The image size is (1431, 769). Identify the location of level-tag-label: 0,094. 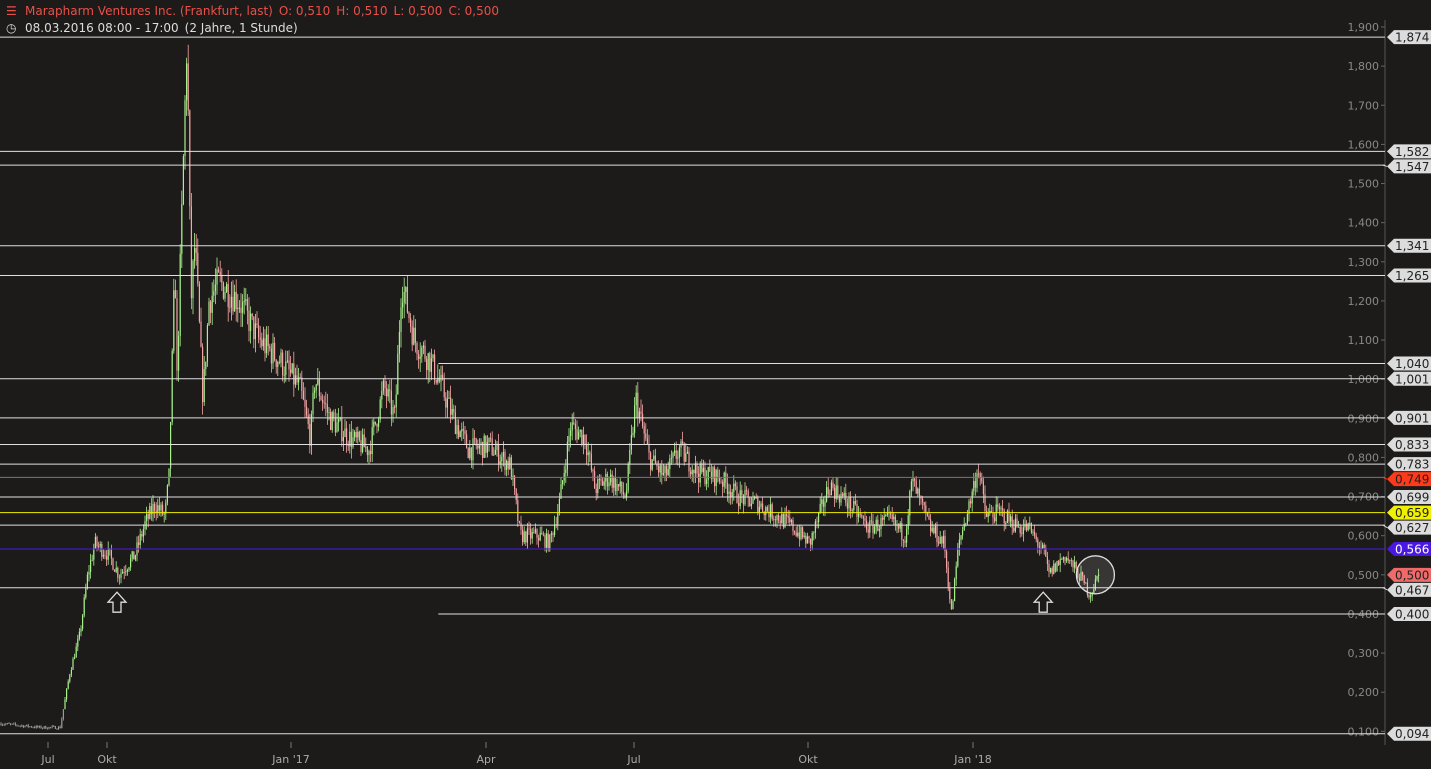
(1412, 734).